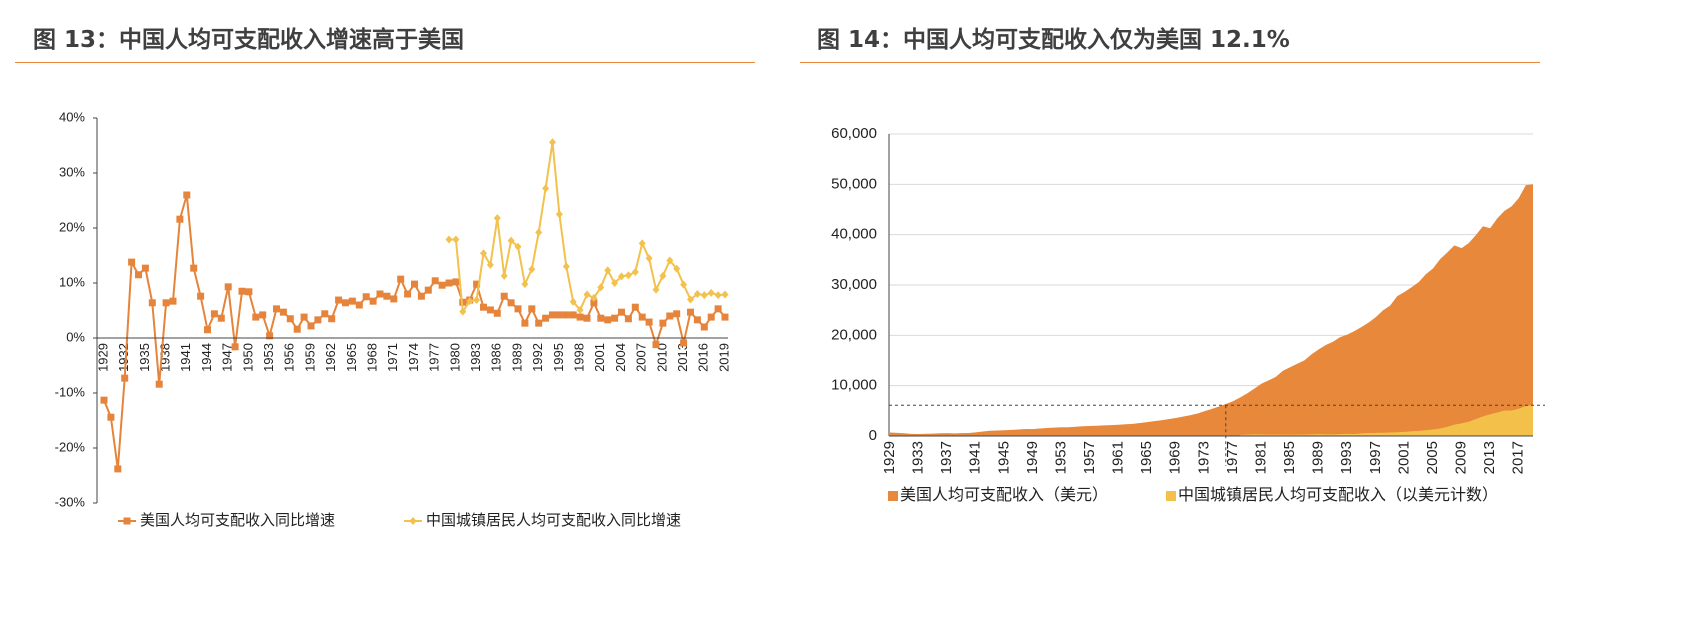 This screenshot has width=1690, height=618. What do you see at coordinates (72, 281) in the screenshot?
I see `y-tick-label: 10%` at bounding box center [72, 281].